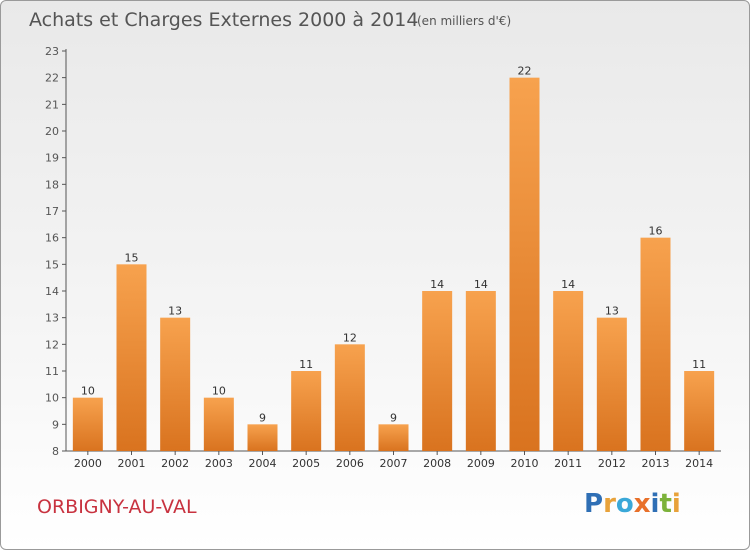 This screenshot has height=550, width=750. I want to click on bar-2005, so click(306, 411).